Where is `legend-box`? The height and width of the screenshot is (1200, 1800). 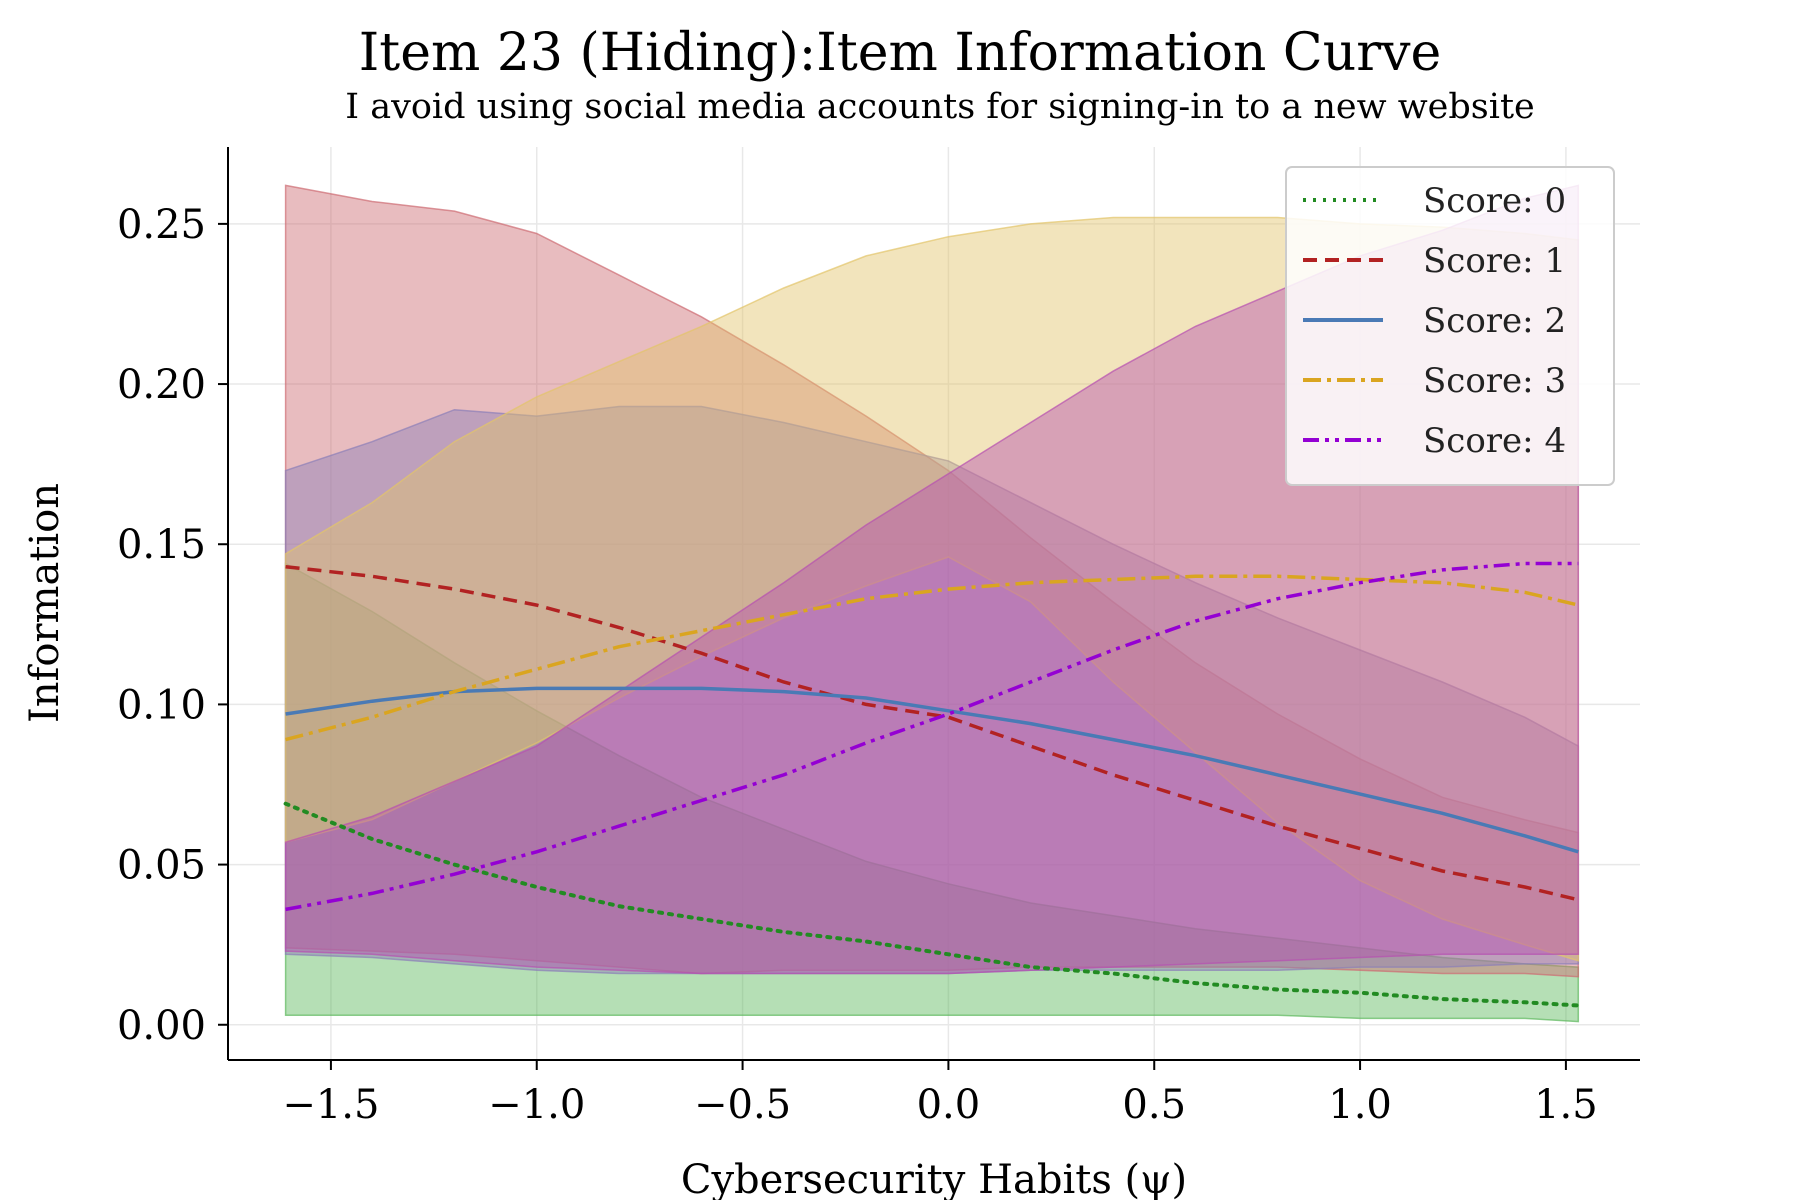
legend-box is located at coordinates (1450, 326).